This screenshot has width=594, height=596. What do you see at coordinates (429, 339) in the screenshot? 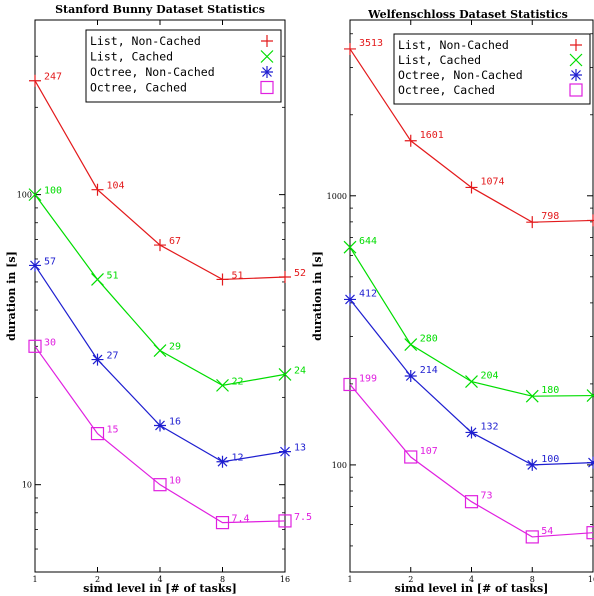
I see `data-label: 280` at bounding box center [429, 339].